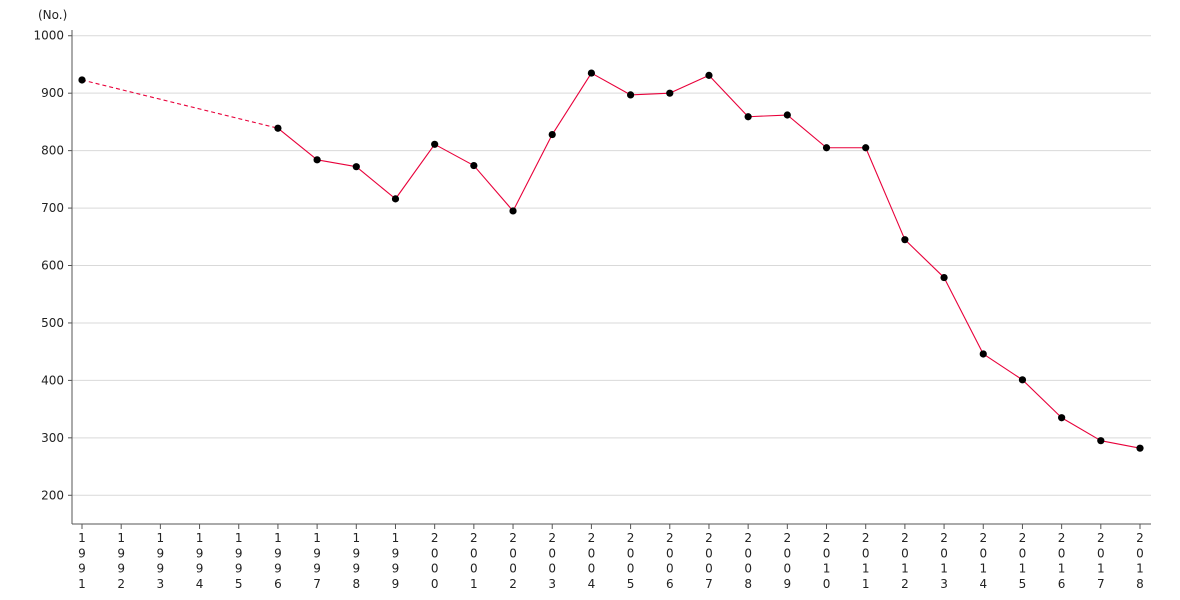 This screenshot has height=600, width=1180. I want to click on data-point-2011, so click(866, 148).